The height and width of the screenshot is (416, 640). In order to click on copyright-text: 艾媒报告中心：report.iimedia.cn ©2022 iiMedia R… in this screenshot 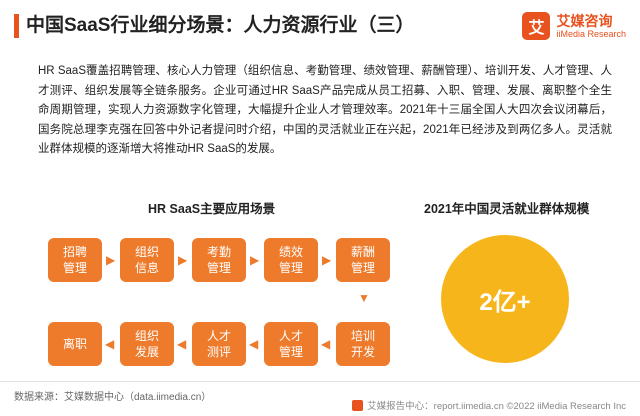, I will do `click(496, 406)`.